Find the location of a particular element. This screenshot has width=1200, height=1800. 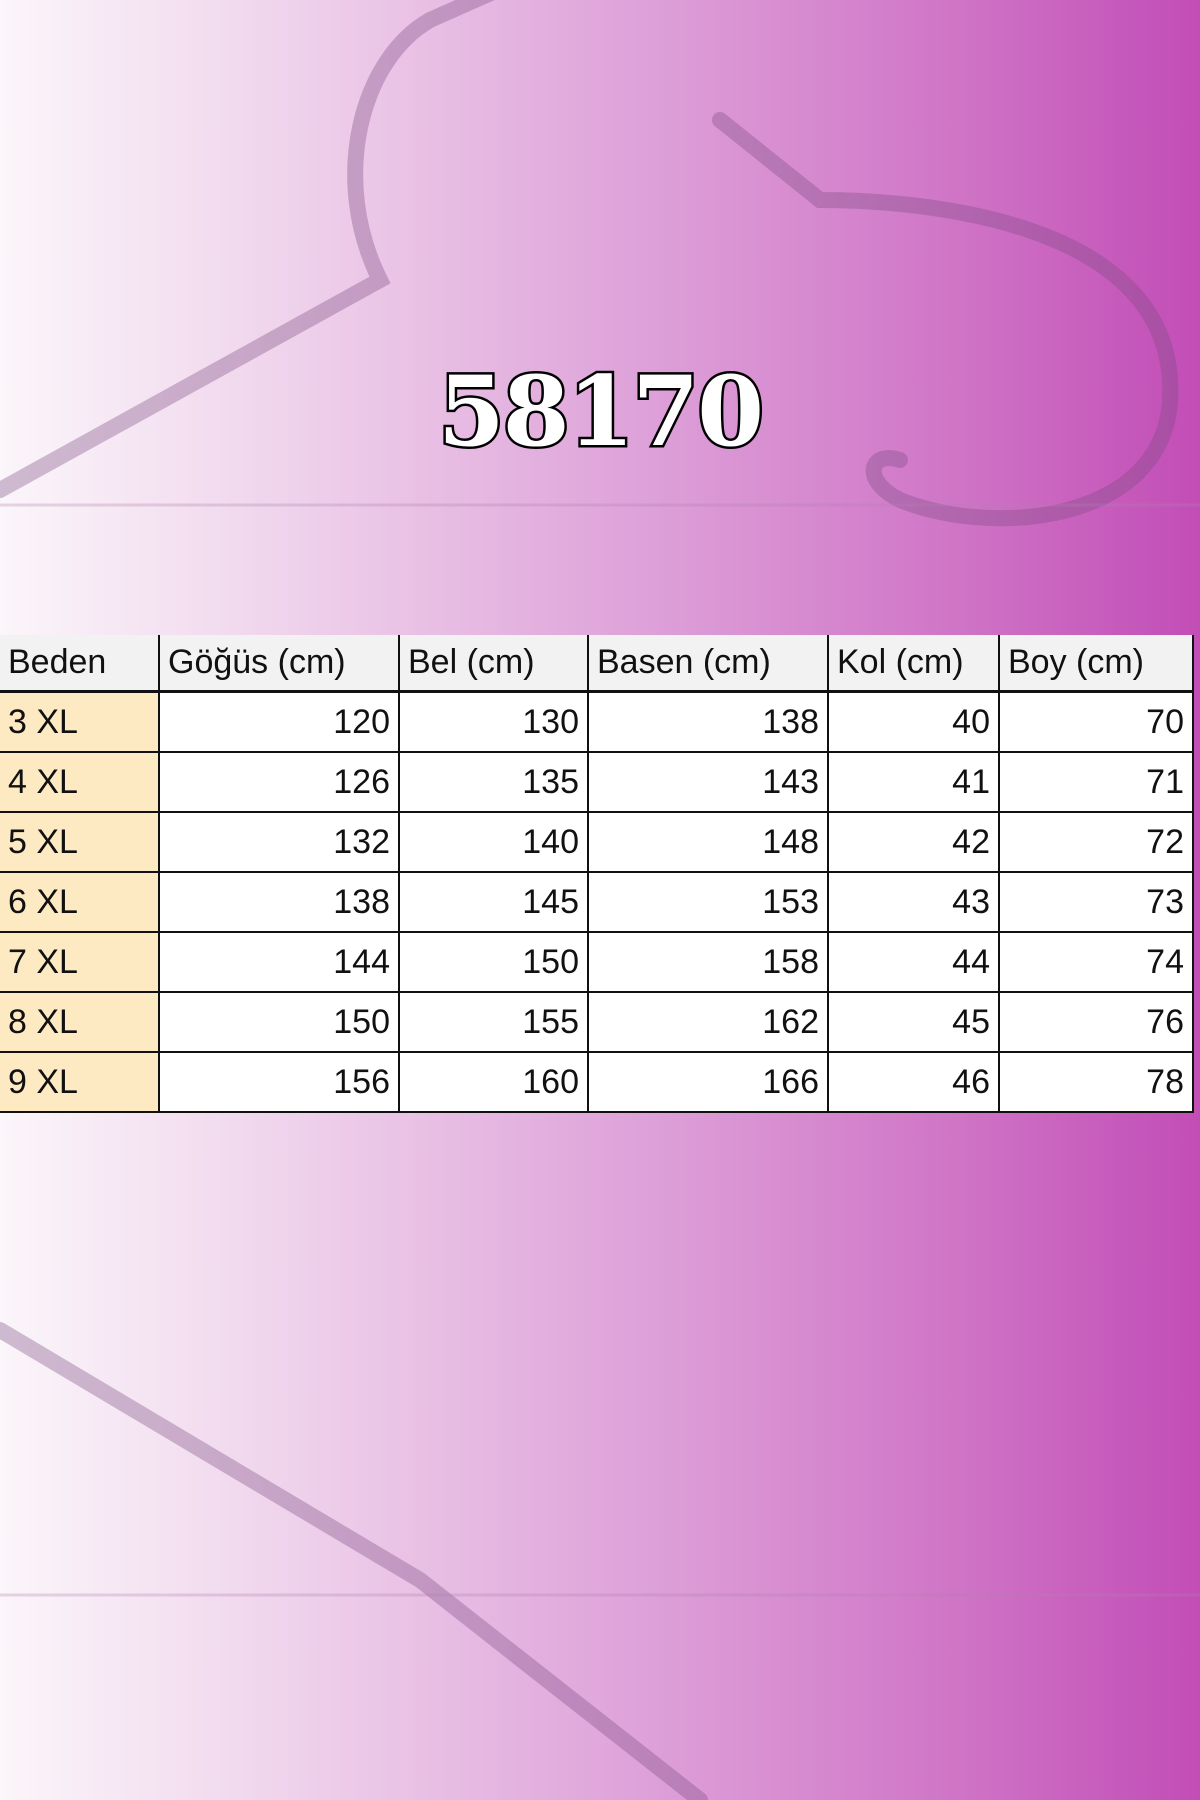

cell-basen: 166 is located at coordinates (708, 1082).